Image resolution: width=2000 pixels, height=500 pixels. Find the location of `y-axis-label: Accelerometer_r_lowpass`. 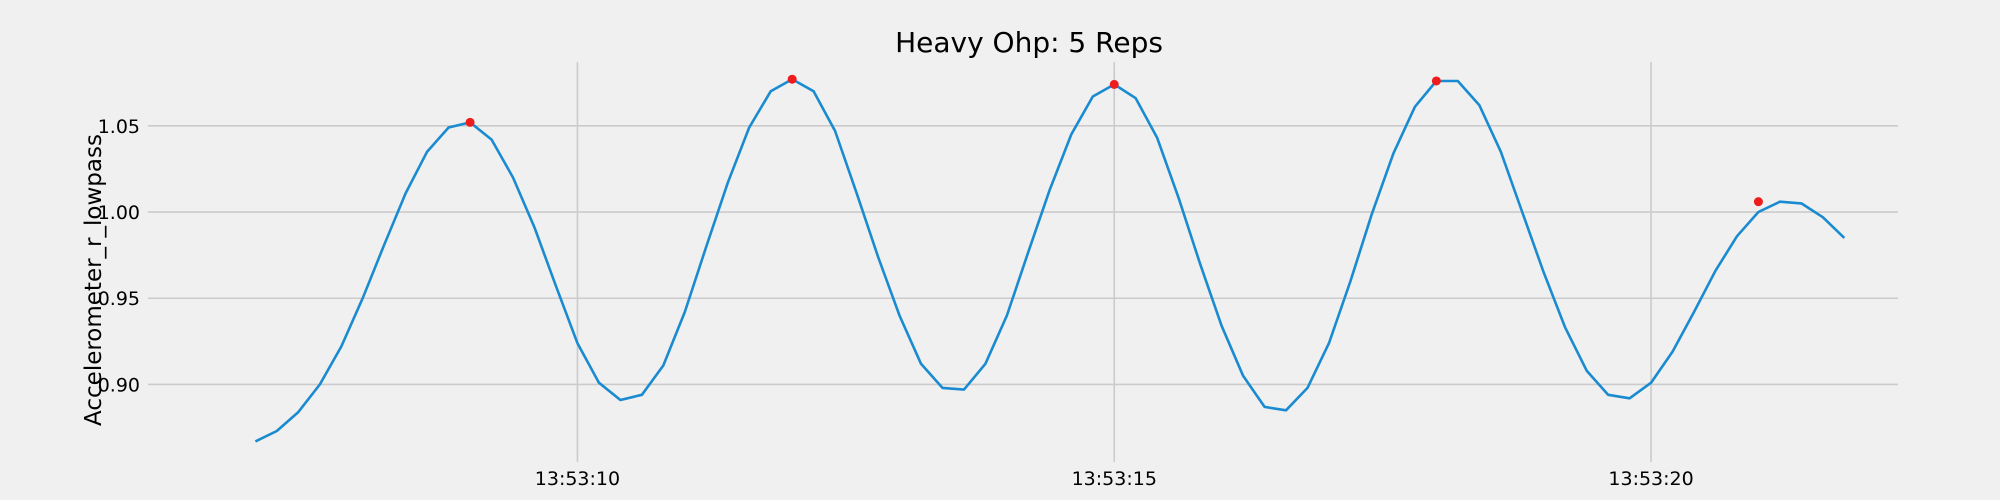

y-axis-label: Accelerometer_r_lowpass is located at coordinates (94, 280).